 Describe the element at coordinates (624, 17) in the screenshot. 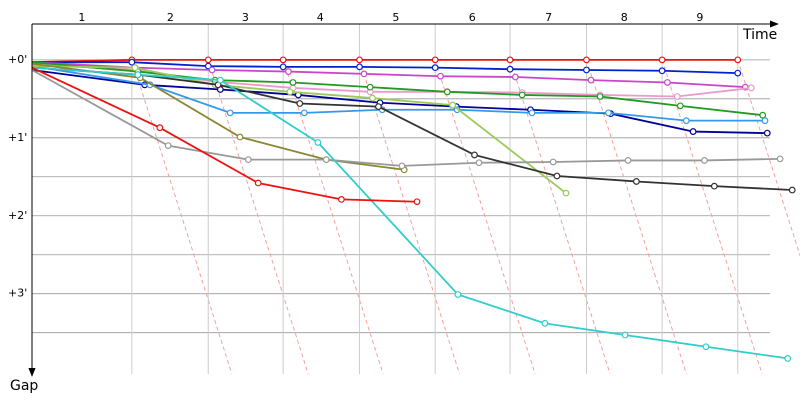

I see `x-tick-label: 8` at that location.